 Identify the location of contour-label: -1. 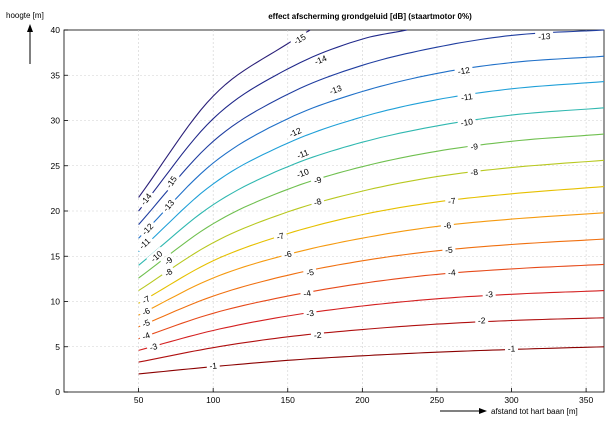
(213, 365).